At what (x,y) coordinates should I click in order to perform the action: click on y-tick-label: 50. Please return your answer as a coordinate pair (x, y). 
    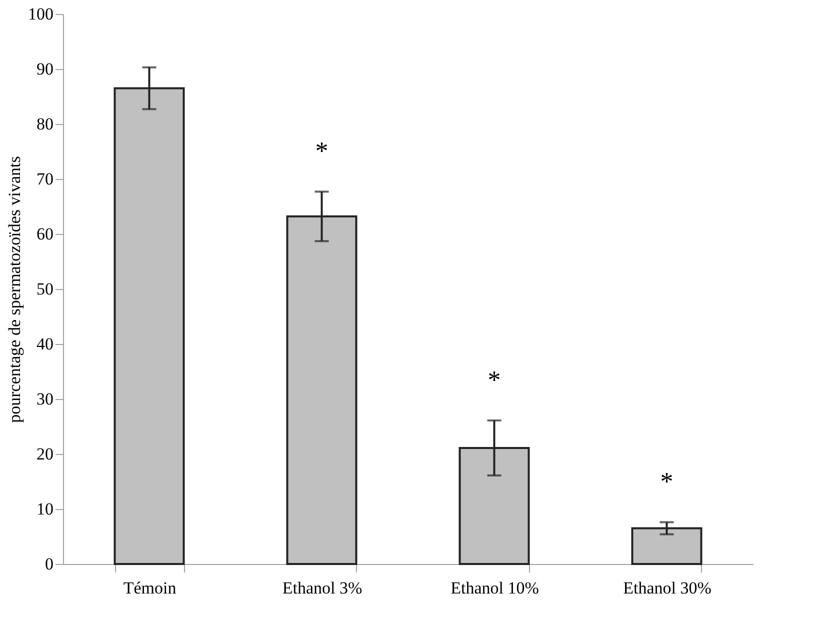
    Looking at the image, I should click on (45, 289).